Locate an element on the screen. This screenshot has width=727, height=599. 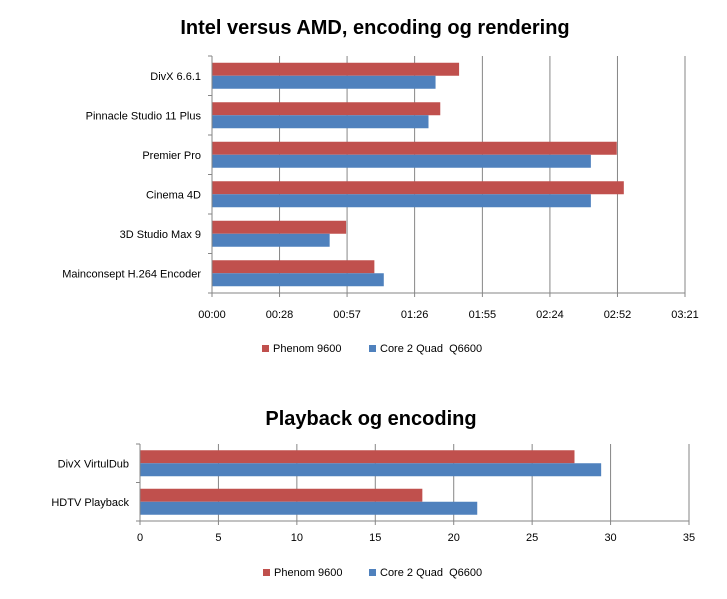
chart1-category-label: Mainconsept H.264 Encoder is located at coordinates (131, 274).